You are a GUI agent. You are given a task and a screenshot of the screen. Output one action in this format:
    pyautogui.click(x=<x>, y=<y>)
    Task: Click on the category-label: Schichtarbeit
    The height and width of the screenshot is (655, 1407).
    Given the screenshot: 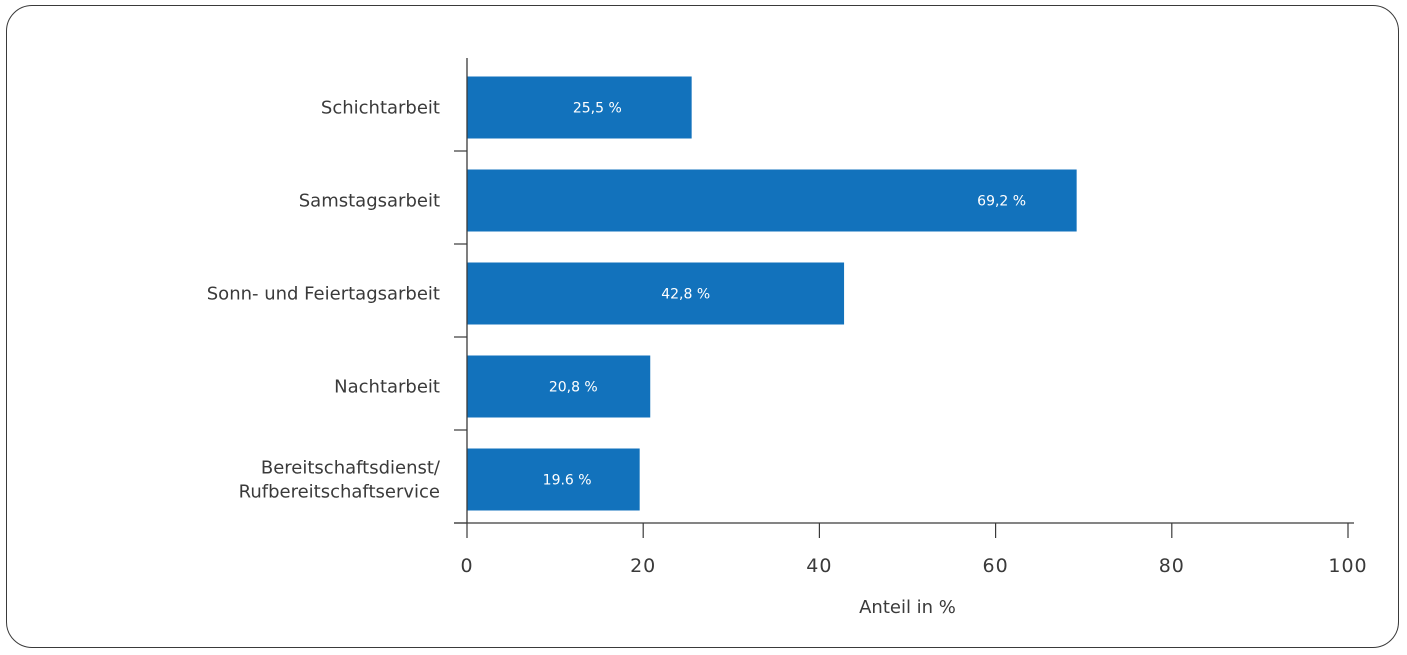 What is the action you would take?
    pyautogui.click(x=380, y=108)
    